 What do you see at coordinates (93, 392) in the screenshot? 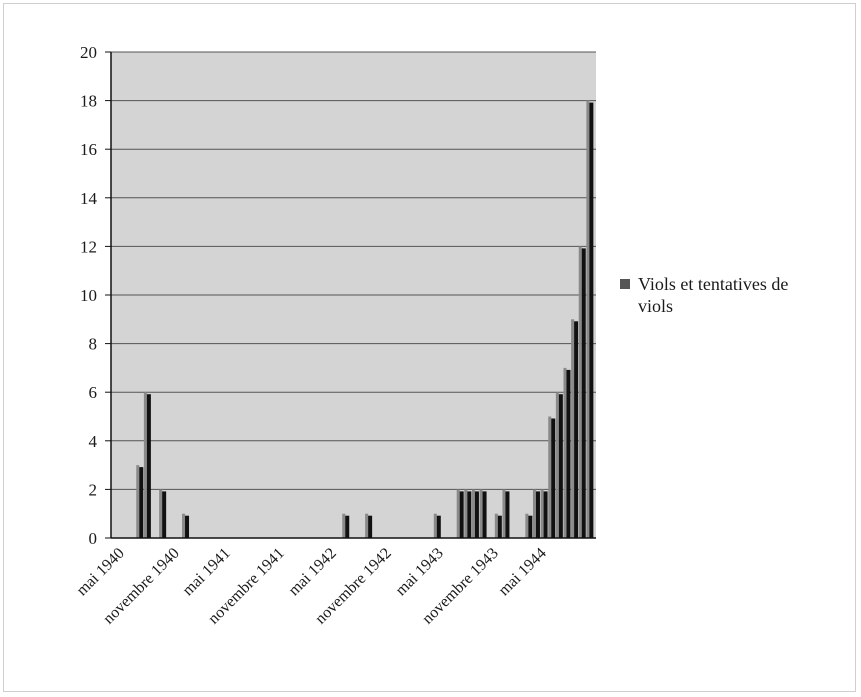
I see `y-tick-label: 6` at bounding box center [93, 392].